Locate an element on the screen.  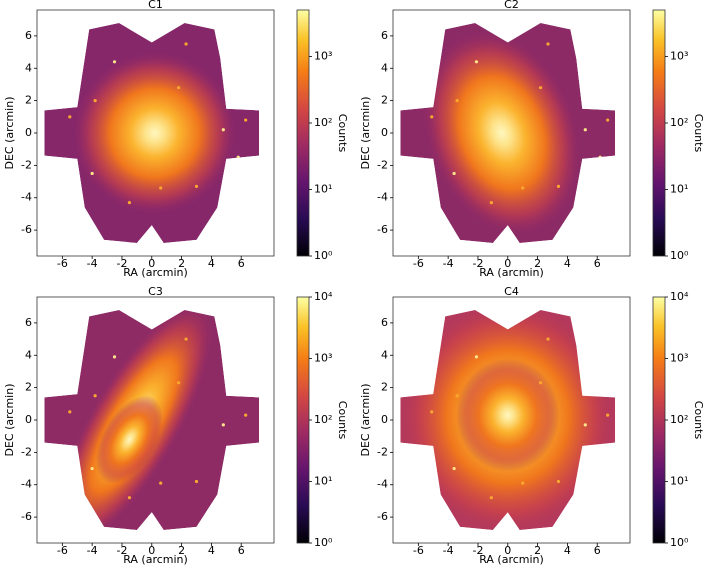
colorbar-label: Counts is located at coordinates (342, 420).